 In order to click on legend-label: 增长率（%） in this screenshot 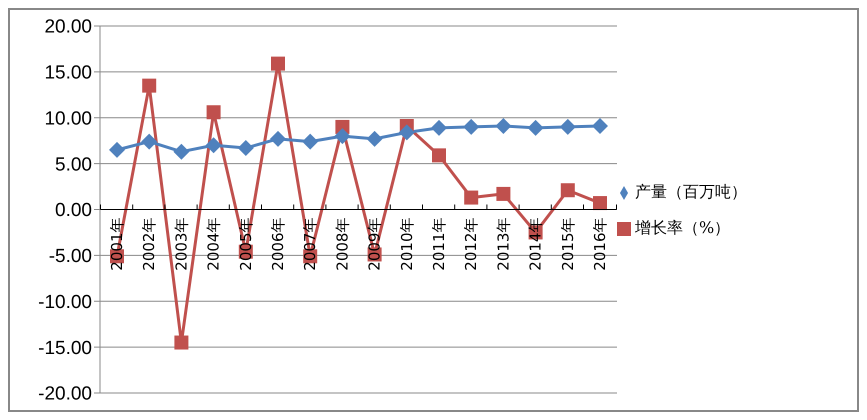, I will do `click(682, 227)`.